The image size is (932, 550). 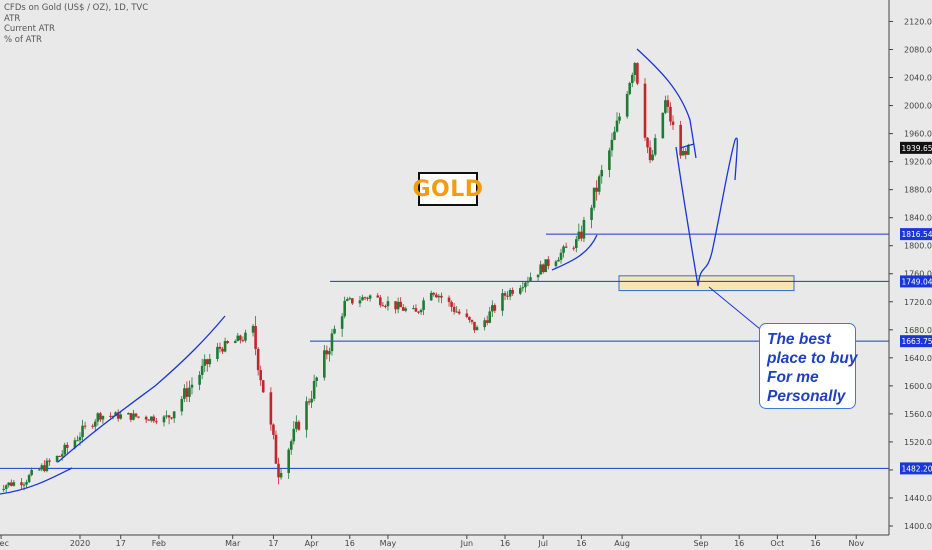 I want to click on price-tick-label: 1760.00, so click(x=918, y=274).